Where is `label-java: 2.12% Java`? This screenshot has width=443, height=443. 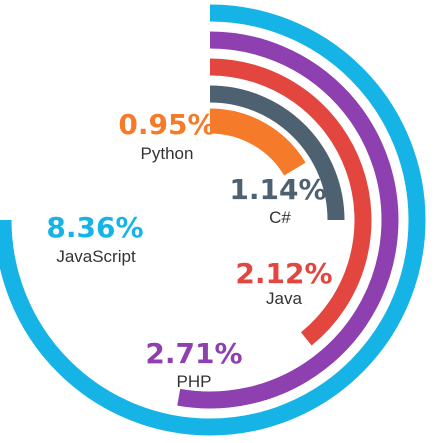
label-java: 2.12% Java is located at coordinates (283, 282).